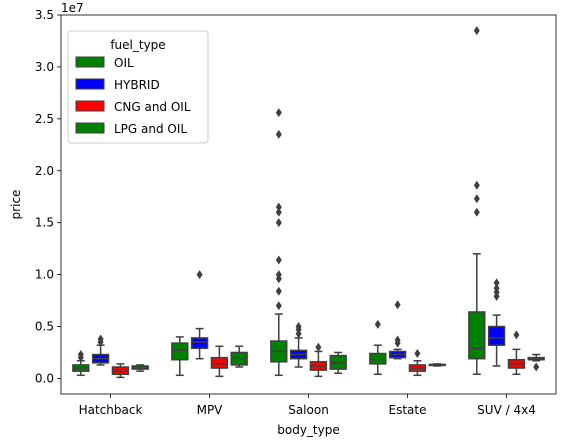 The width and height of the screenshot is (567, 448). What do you see at coordinates (44, 378) in the screenshot?
I see `y-tick-label: 0.0` at bounding box center [44, 378].